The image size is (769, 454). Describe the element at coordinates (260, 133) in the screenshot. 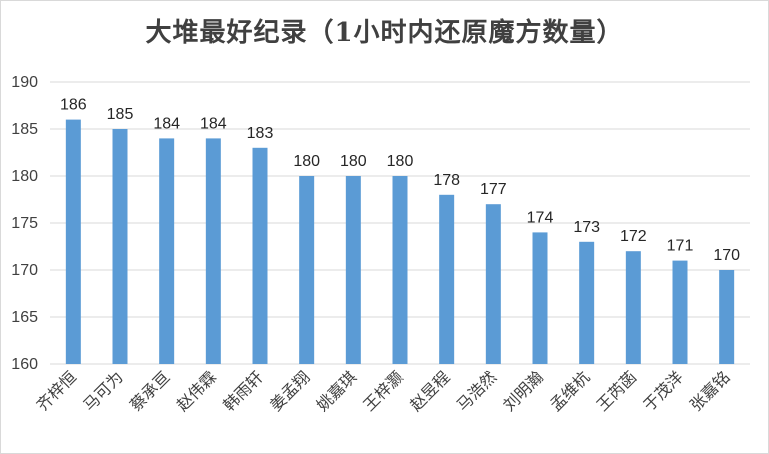

I see `data-label: 183` at that location.